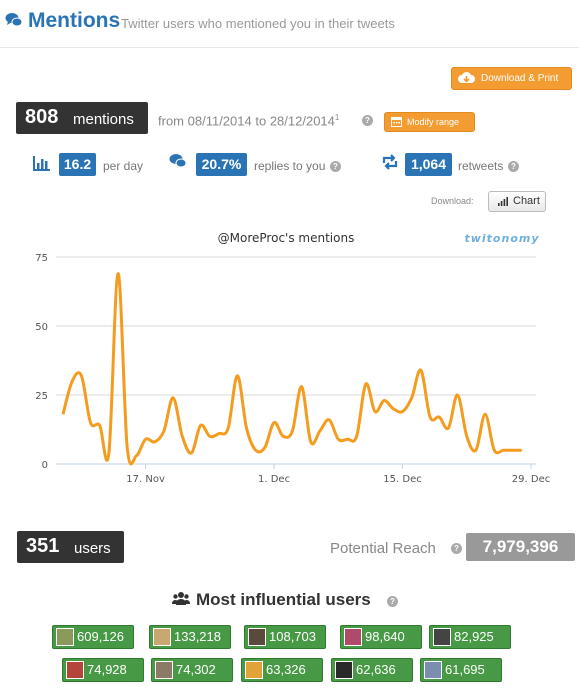 The height and width of the screenshot is (690, 579). I want to click on influential-user-badge: 74,928, so click(103, 670).